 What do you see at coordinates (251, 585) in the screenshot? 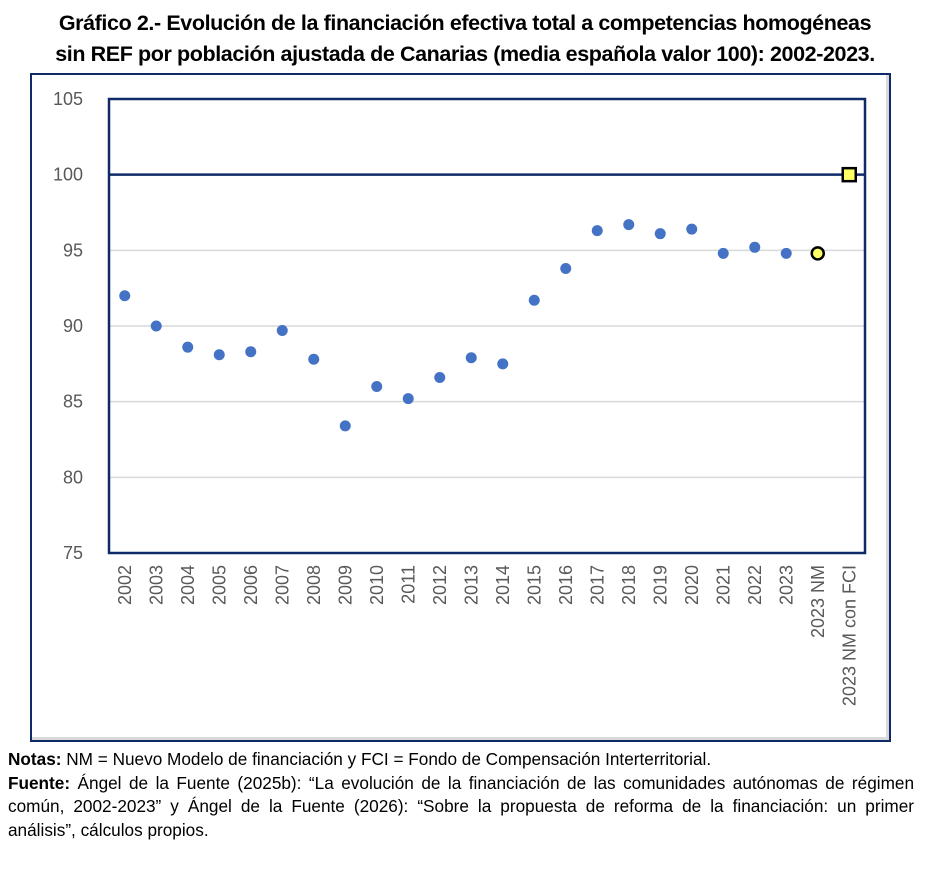
I see `x-tick-label: 2006` at bounding box center [251, 585].